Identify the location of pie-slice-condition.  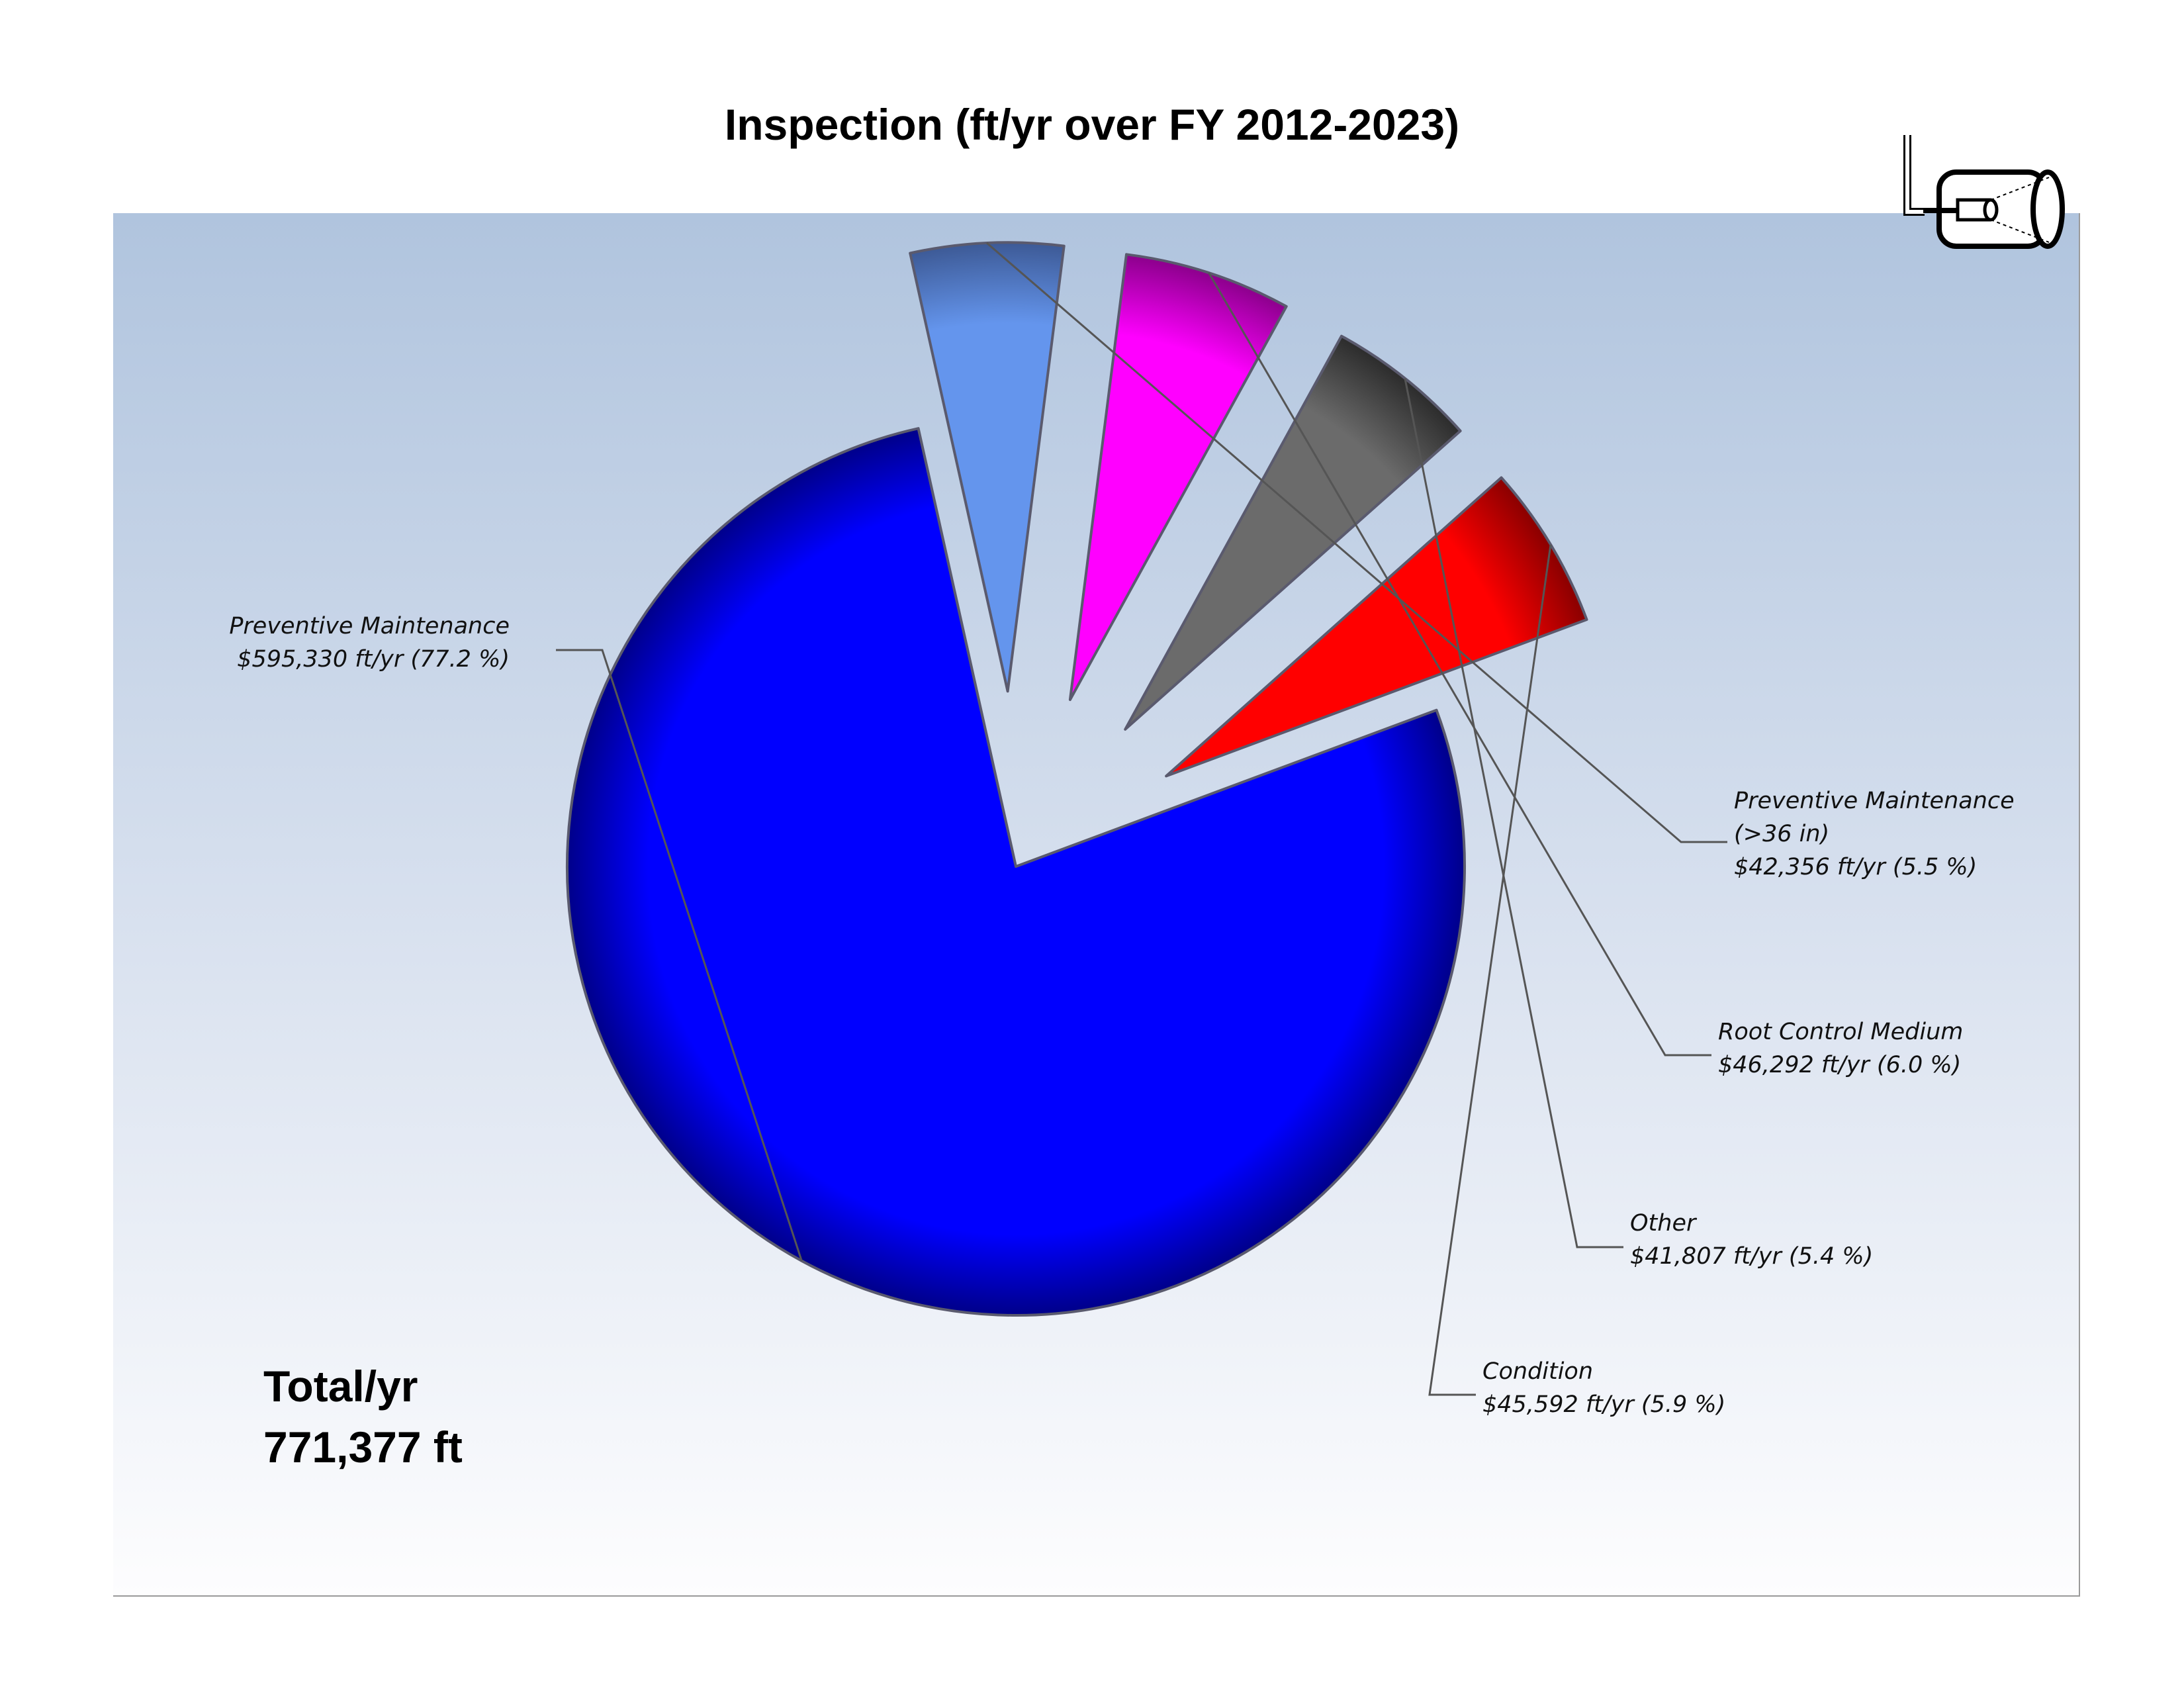
(1376, 627).